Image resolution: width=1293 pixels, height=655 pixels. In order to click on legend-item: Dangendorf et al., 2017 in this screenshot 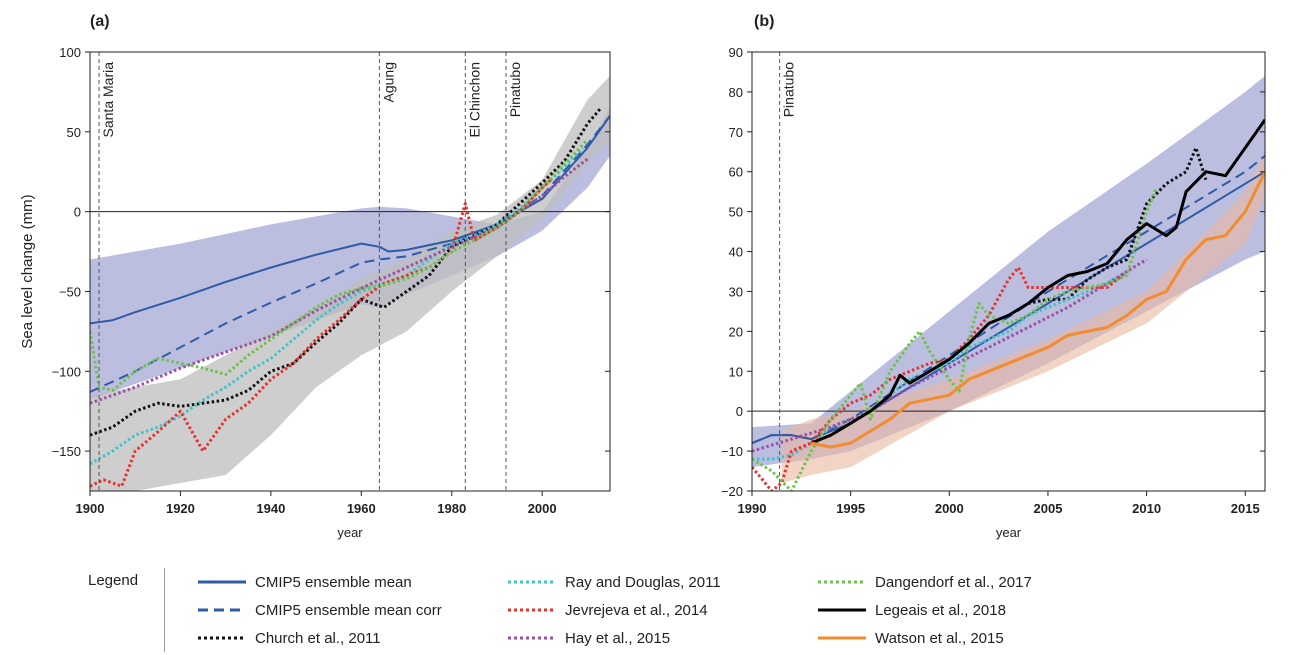, I will do `click(925, 582)`.